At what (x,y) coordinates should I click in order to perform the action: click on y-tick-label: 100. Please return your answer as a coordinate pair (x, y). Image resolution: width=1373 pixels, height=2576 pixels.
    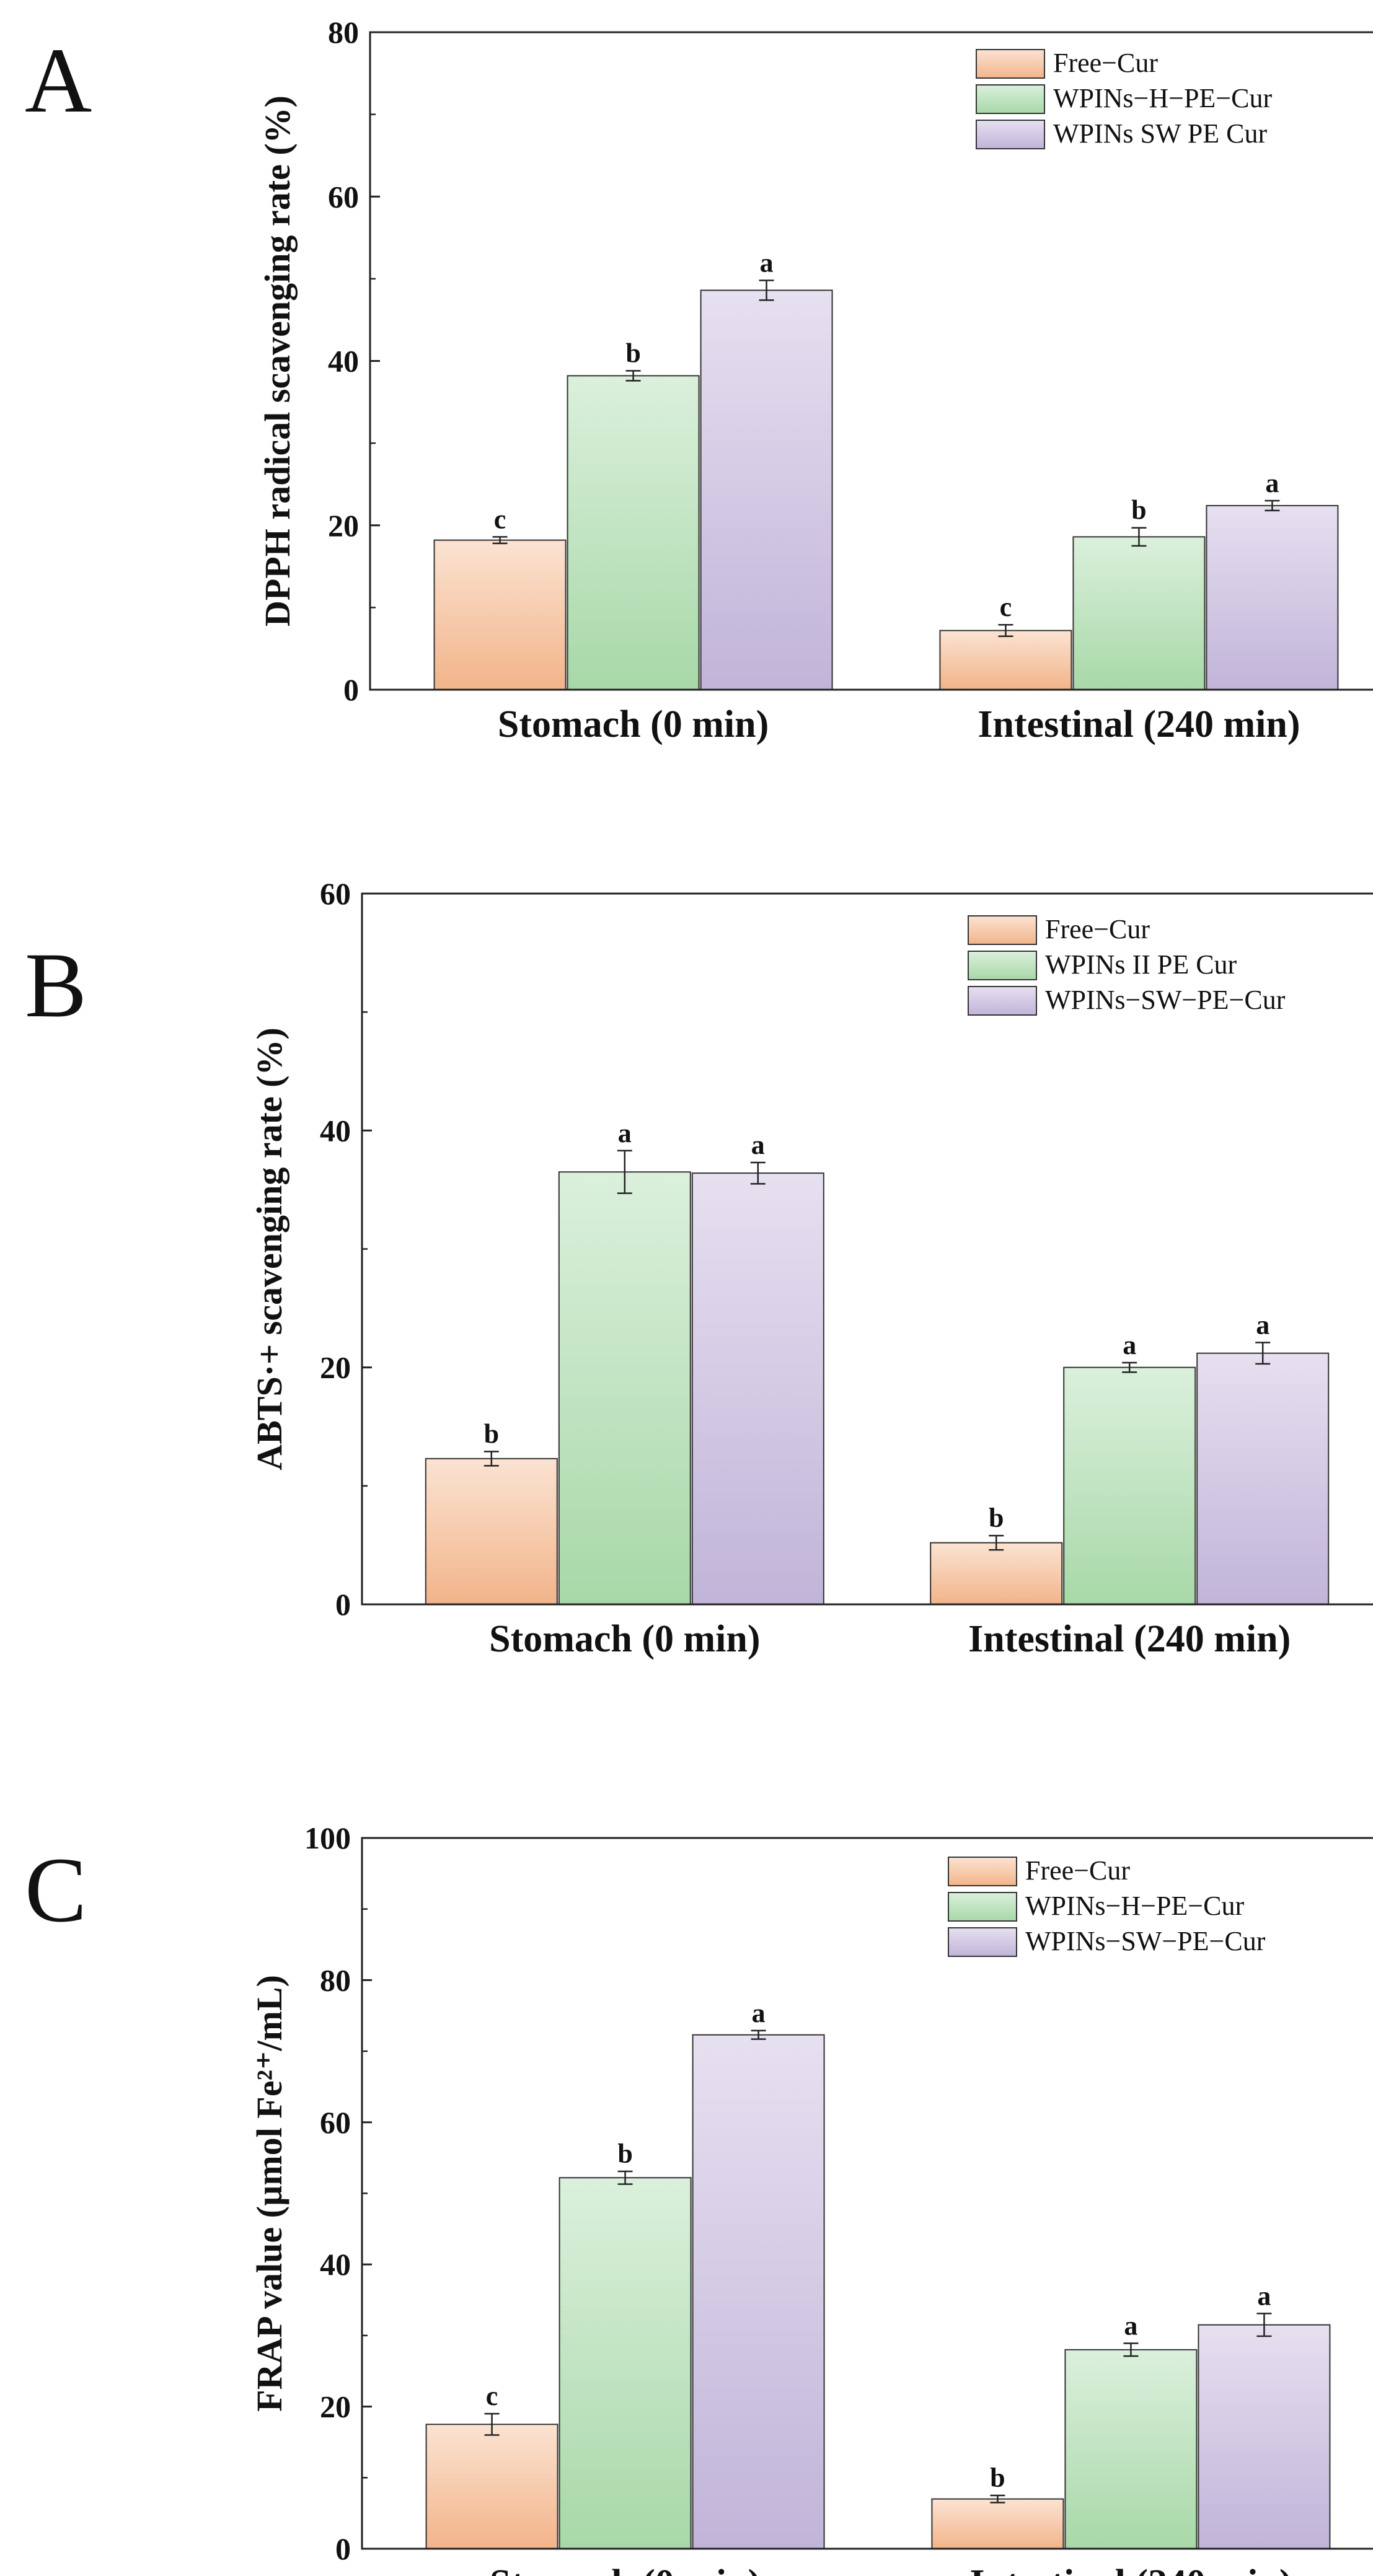
    Looking at the image, I should click on (327, 1838).